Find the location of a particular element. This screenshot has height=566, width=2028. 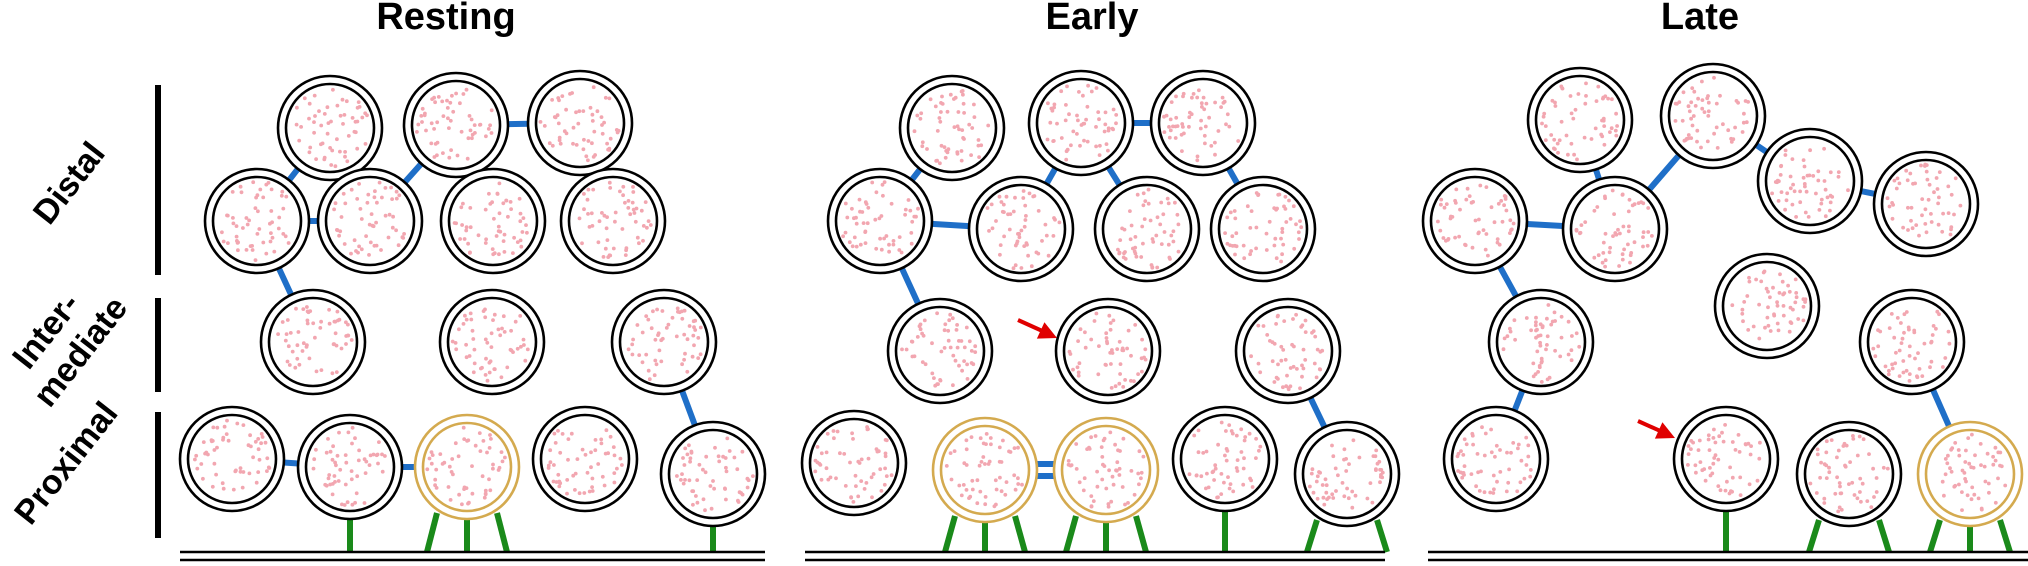

red-arrow-icon is located at coordinates (1656, 429).